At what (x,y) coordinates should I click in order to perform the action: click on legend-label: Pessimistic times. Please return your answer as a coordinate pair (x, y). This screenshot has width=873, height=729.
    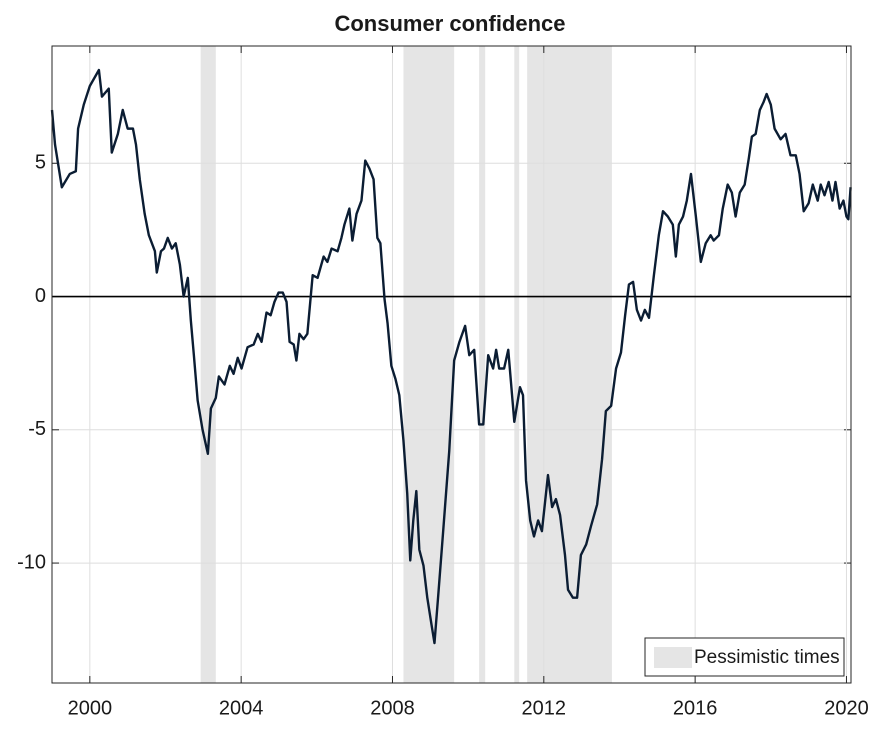
    Looking at the image, I should click on (767, 657).